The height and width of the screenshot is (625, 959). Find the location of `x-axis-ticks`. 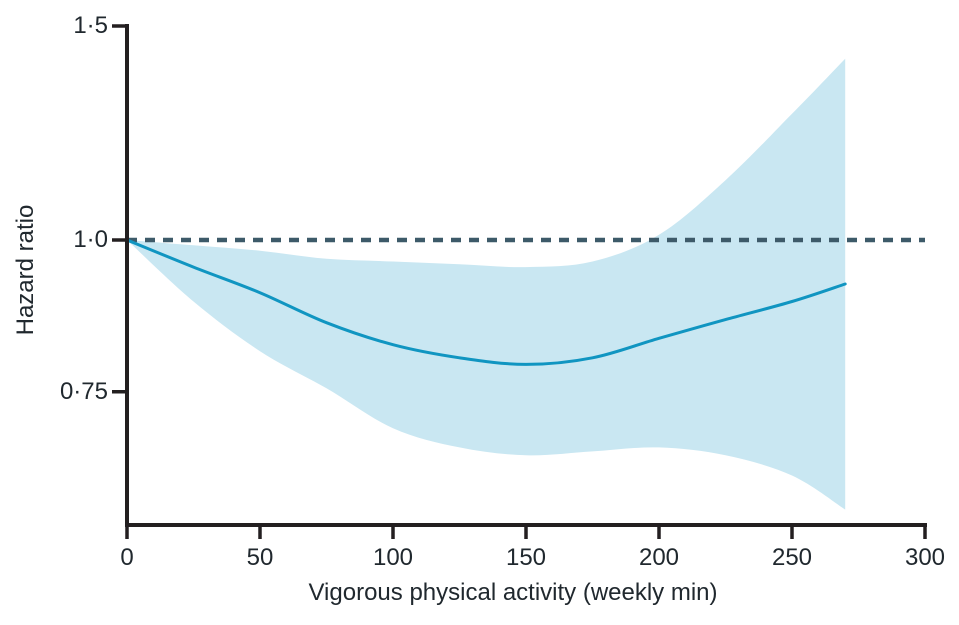

x-axis-ticks is located at coordinates (526, 532).